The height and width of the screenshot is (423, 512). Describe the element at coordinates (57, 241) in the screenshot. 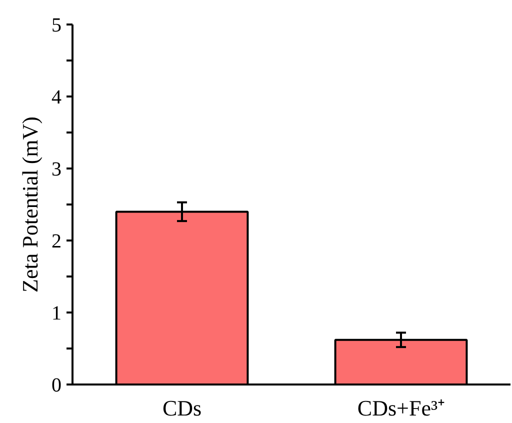

I see `y-tick-label: 2` at that location.